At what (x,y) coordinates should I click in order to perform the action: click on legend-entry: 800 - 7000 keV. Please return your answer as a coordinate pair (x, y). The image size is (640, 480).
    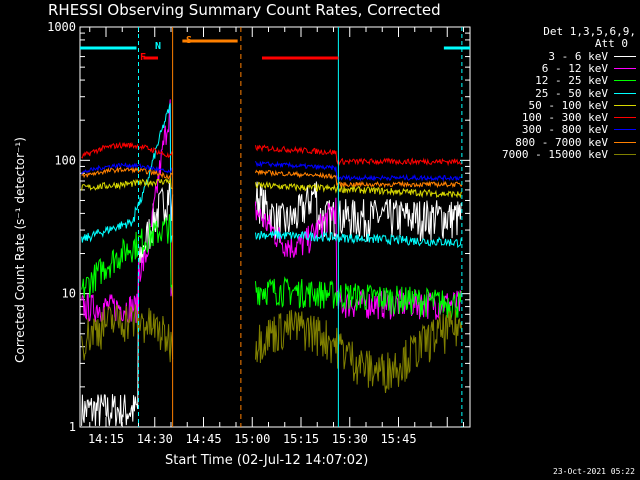
    Looking at the image, I should click on (557, 142).